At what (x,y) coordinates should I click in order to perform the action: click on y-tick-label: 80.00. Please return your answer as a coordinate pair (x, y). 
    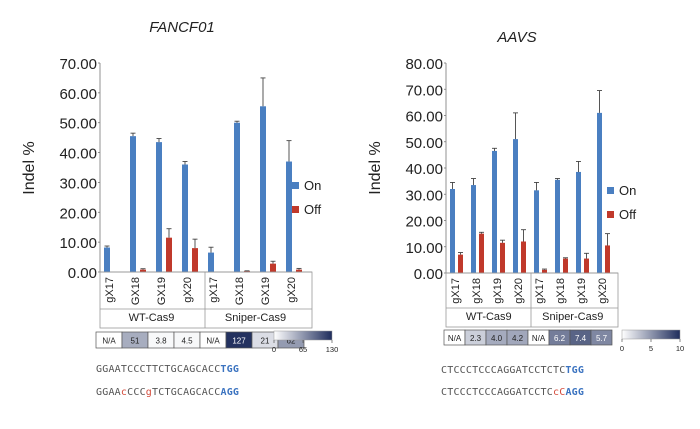
    Looking at the image, I should click on (424, 64).